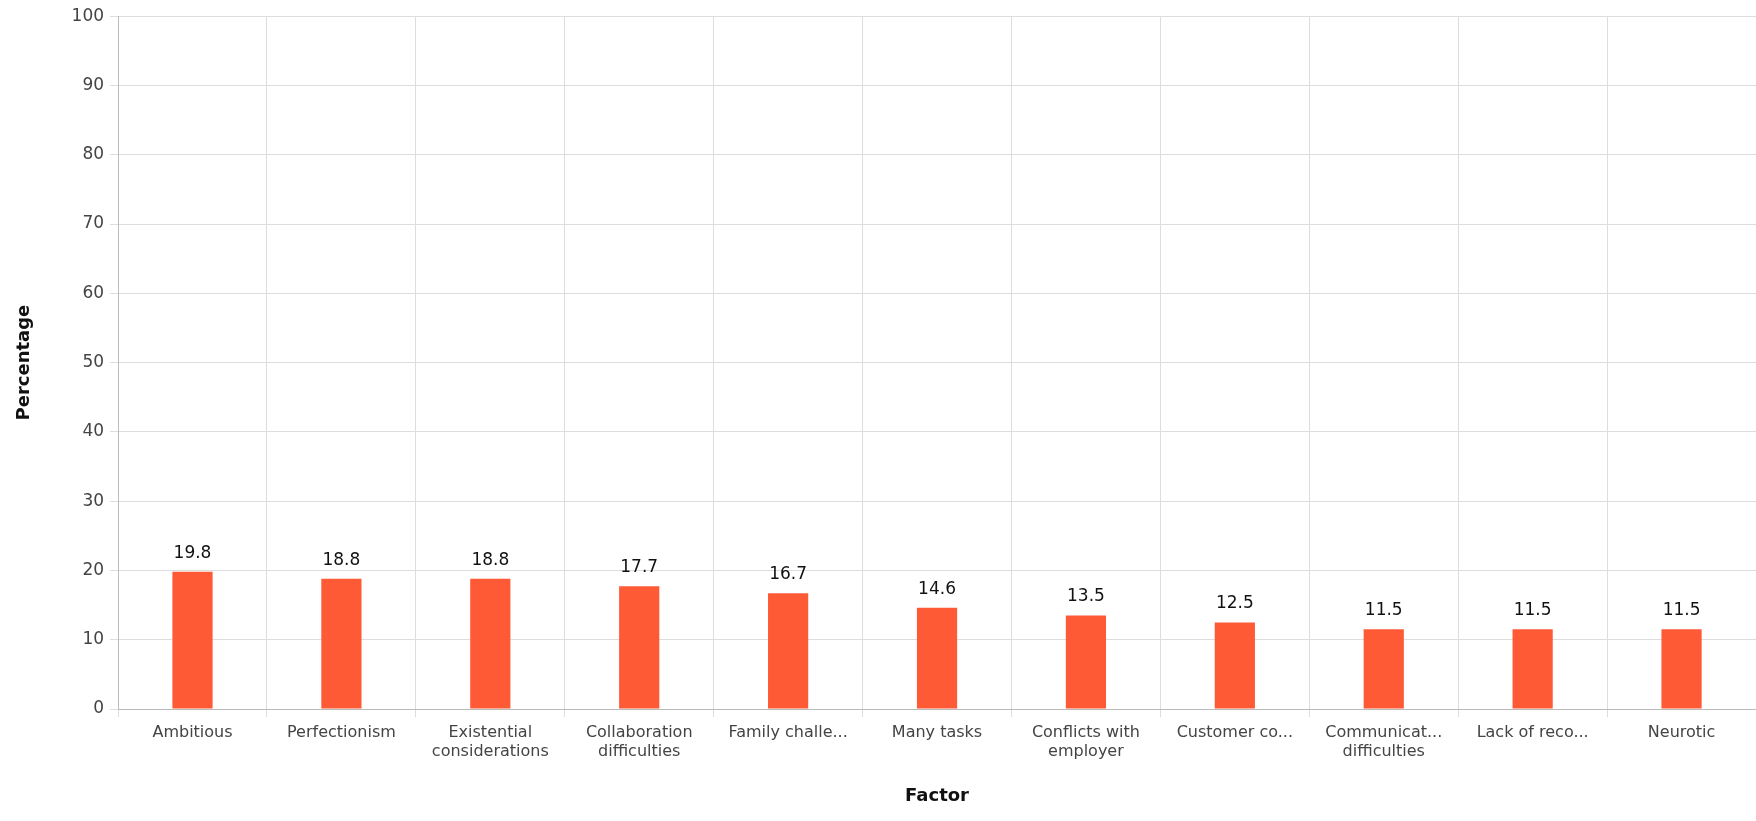 Image resolution: width=1756 pixels, height=821 pixels. I want to click on data-label: 13.5, so click(1086, 595).